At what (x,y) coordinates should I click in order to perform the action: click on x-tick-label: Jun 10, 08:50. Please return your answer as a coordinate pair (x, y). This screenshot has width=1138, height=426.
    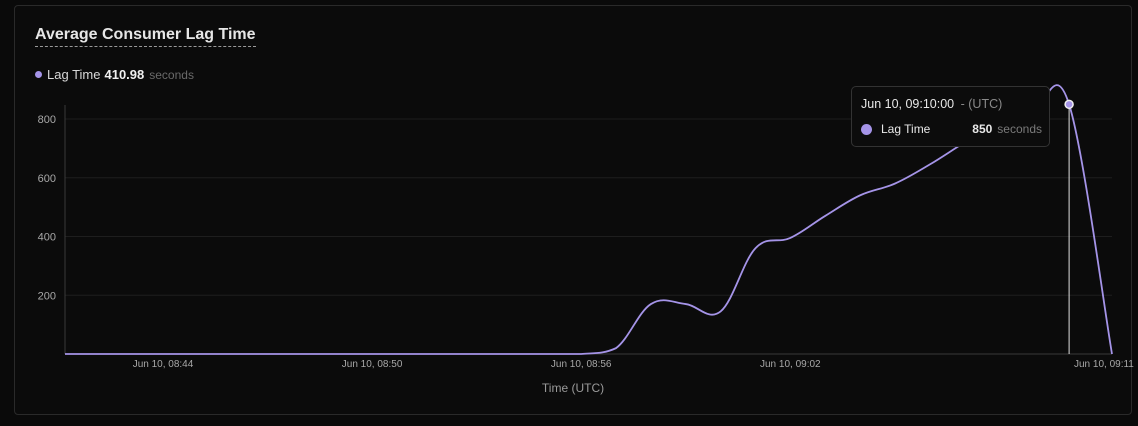
    Looking at the image, I should click on (372, 364).